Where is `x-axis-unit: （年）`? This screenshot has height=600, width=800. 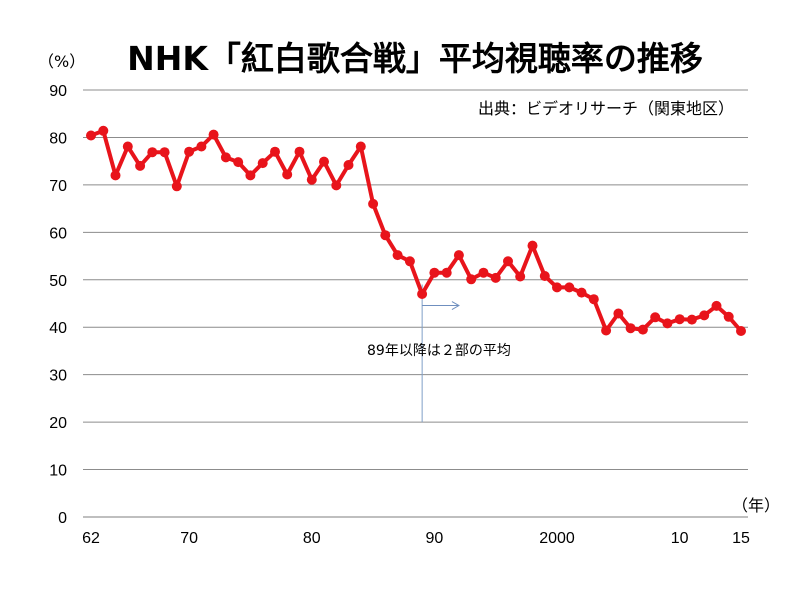 x-axis-unit: （年） is located at coordinates (756, 505).